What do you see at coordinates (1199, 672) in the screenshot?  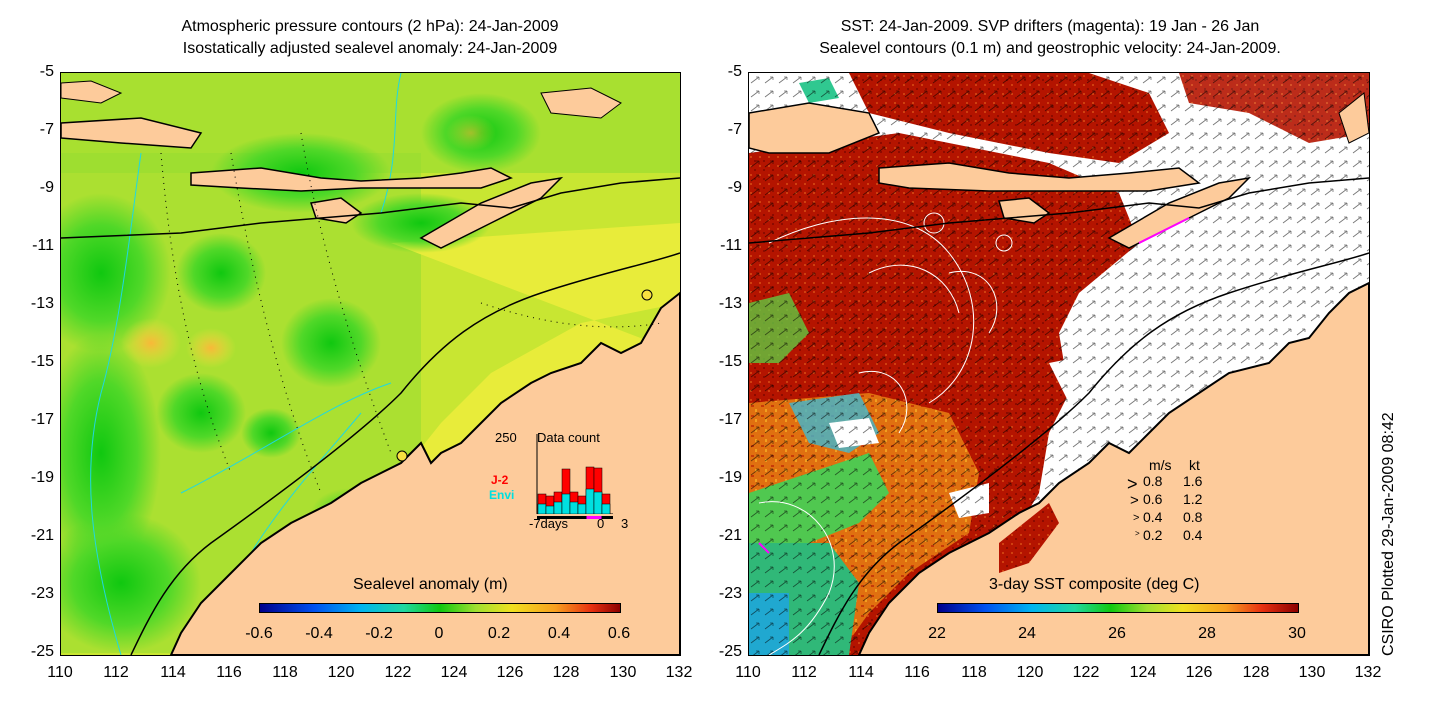 I see `right-xlabel: 126` at bounding box center [1199, 672].